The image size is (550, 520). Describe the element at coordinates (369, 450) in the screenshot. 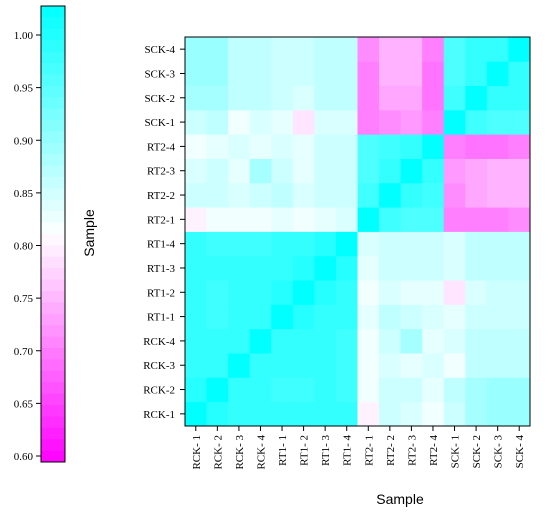

I see `x-tick-label: RT2- 1` at that location.